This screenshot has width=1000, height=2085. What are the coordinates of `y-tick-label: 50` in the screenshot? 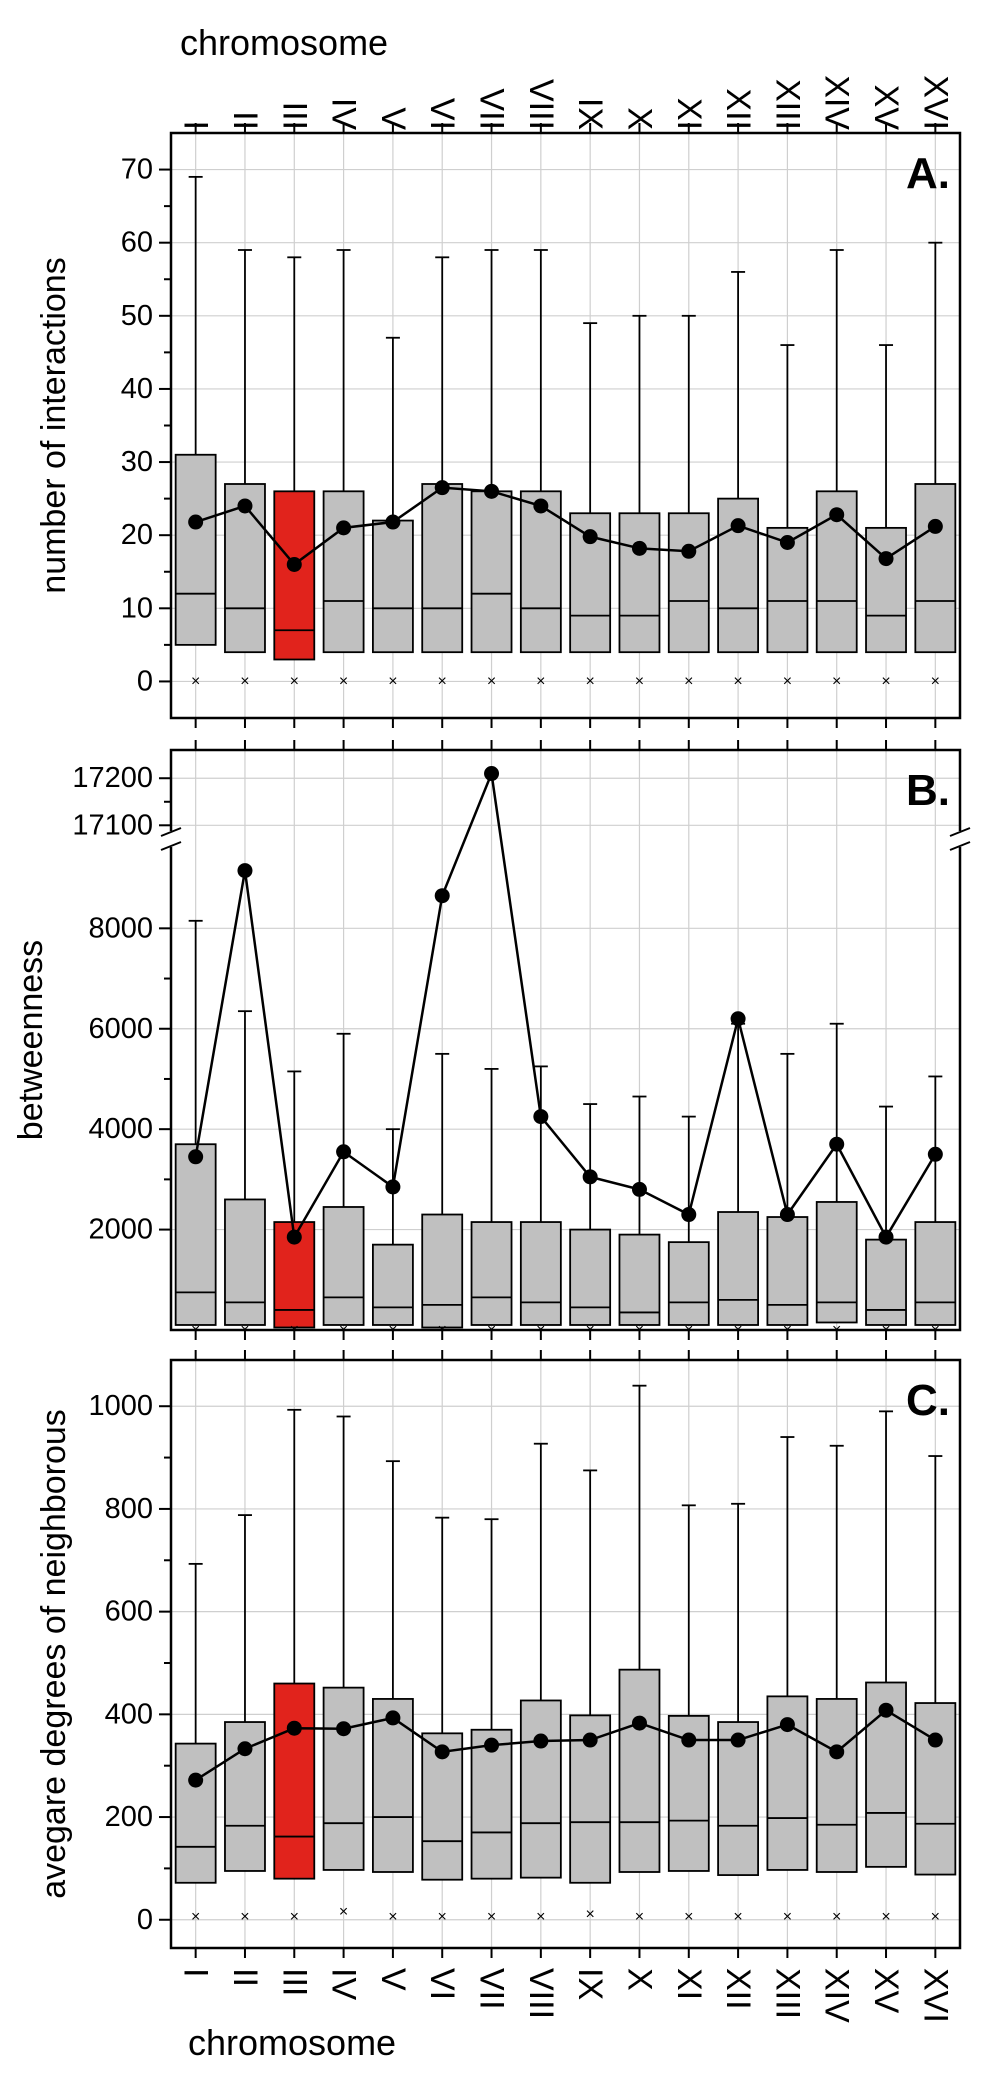 It's located at (137, 316).